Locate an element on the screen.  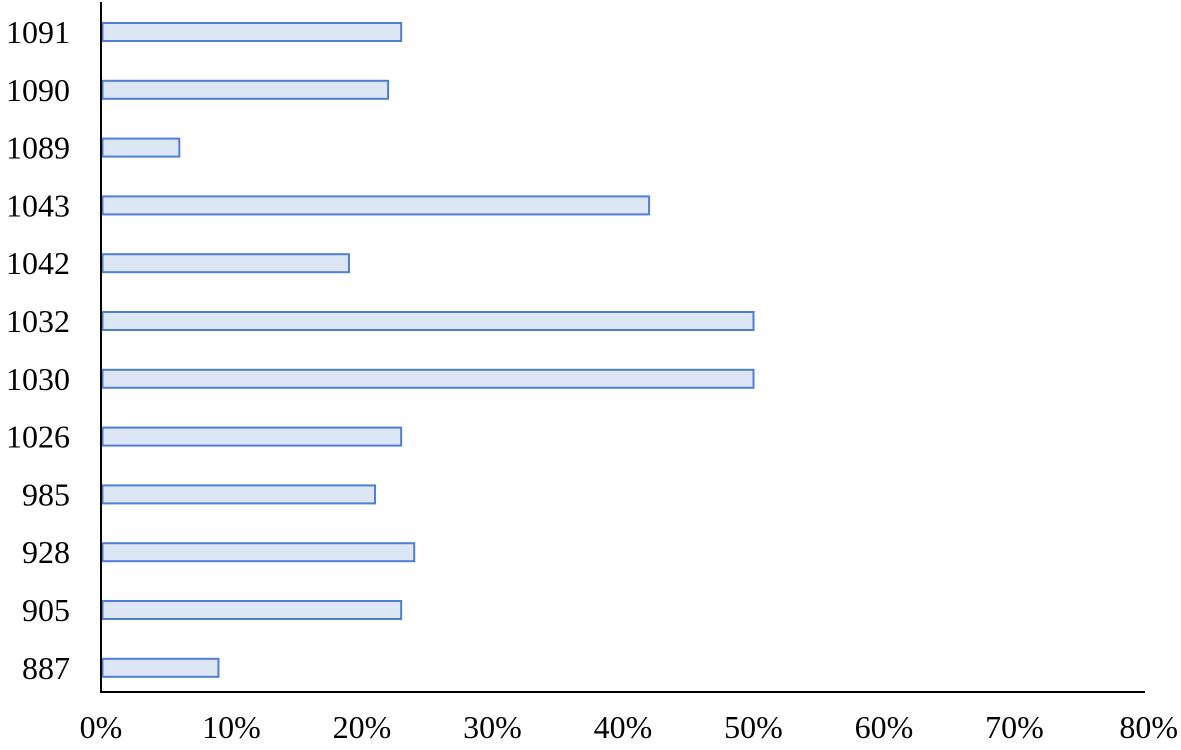
y-tick-label-928: 928 is located at coordinates (46, 552).